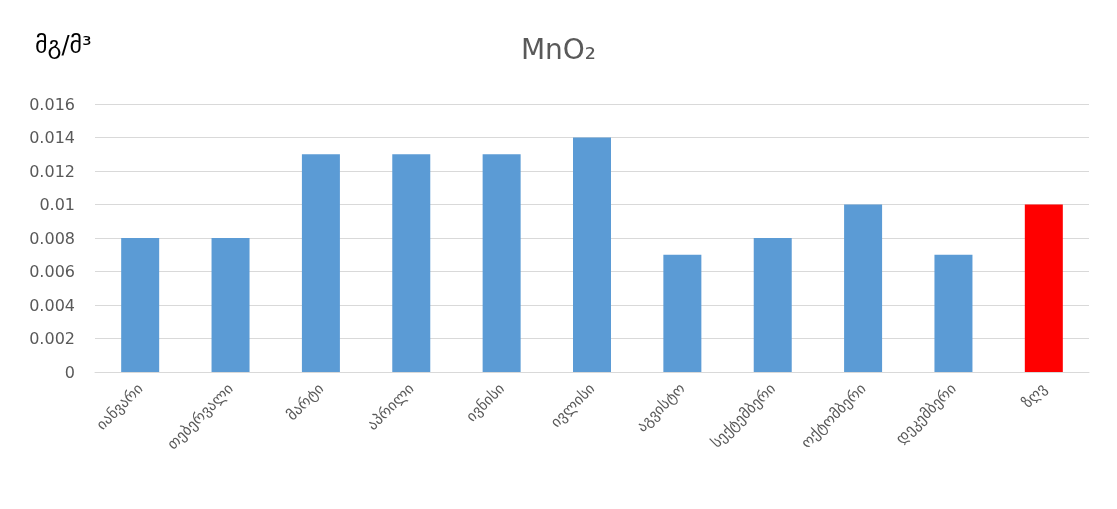 Image resolution: width=1117 pixels, height=509 pixels. Describe the element at coordinates (69, 372) in the screenshot. I see `y-tick-label: 0` at that location.